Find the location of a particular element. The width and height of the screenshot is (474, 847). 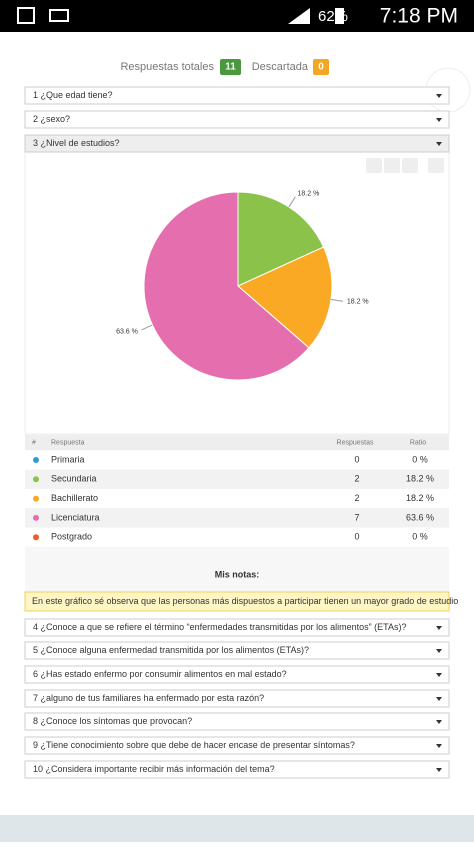

table-button is located at coordinates (410, 165).